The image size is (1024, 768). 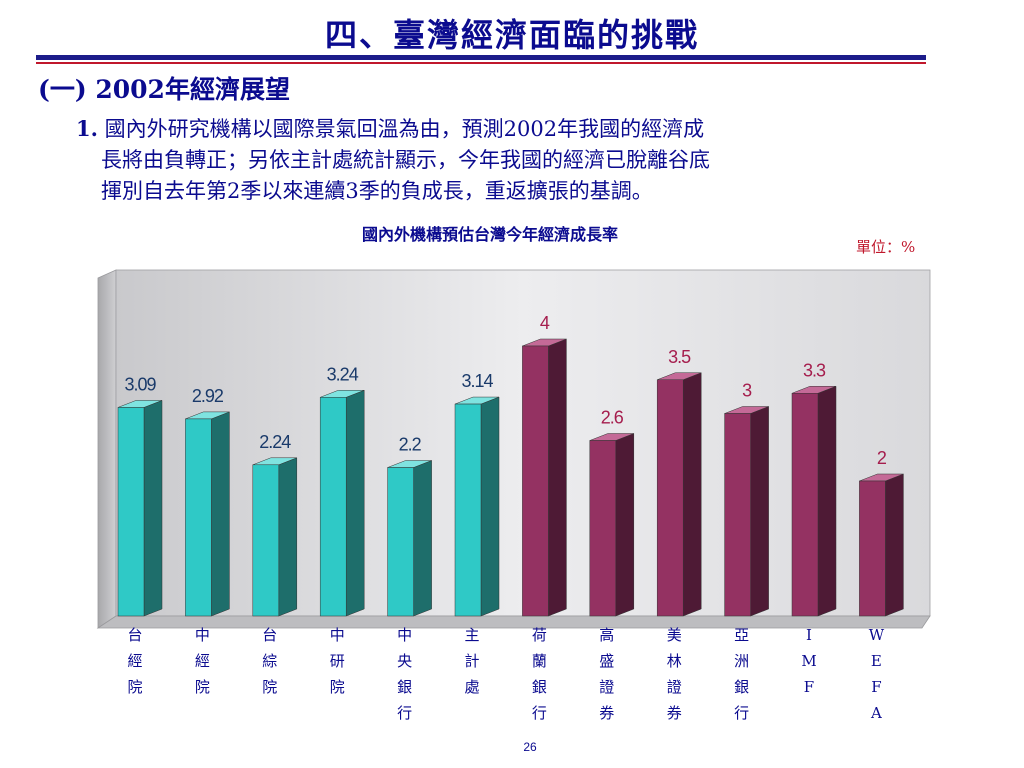 What do you see at coordinates (87, 128) in the screenshot?
I see `paragraph-number: 1.` at bounding box center [87, 128].